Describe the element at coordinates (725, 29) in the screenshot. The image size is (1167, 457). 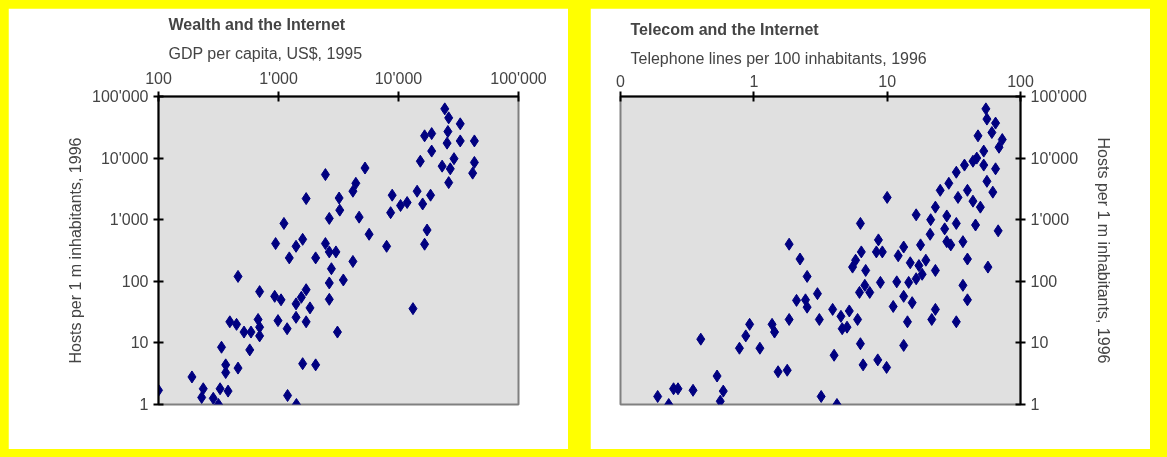
I see `chart-title: Telecom and the Internet` at that location.